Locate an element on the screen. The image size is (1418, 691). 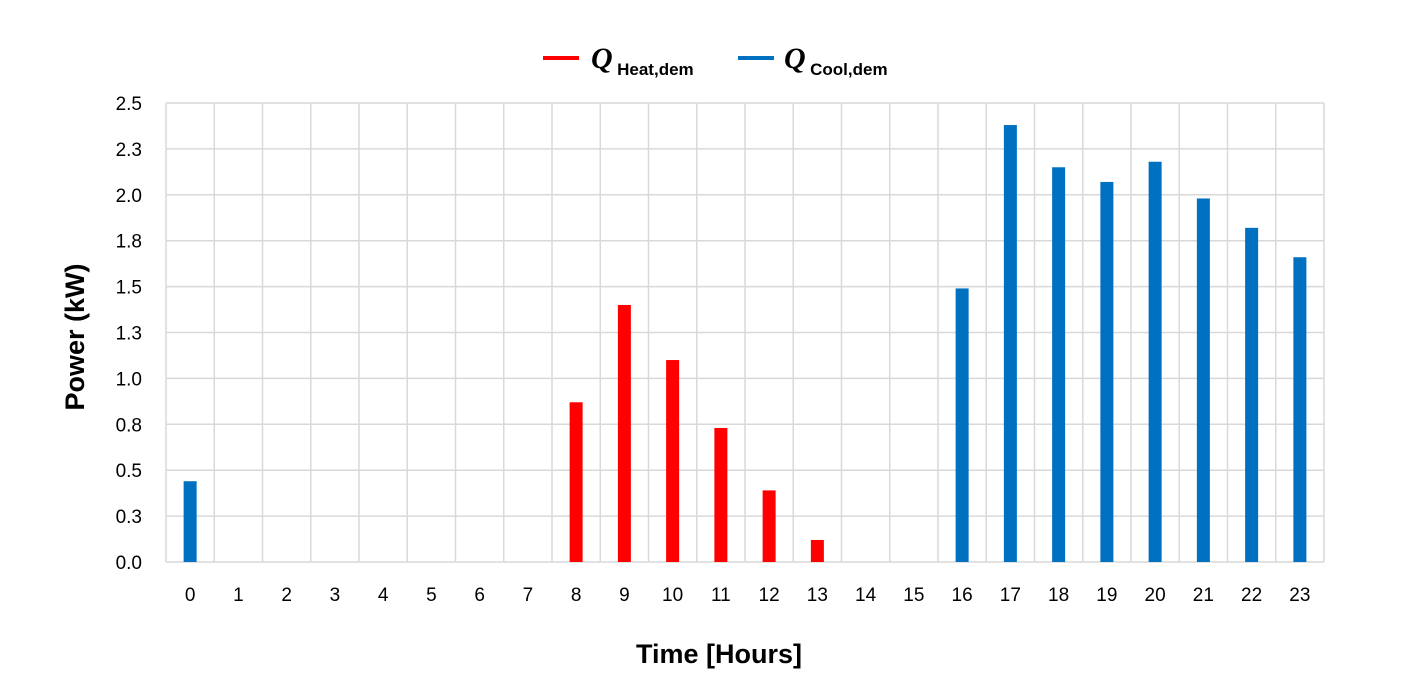
x-tick-label: 9 is located at coordinates (624, 595).